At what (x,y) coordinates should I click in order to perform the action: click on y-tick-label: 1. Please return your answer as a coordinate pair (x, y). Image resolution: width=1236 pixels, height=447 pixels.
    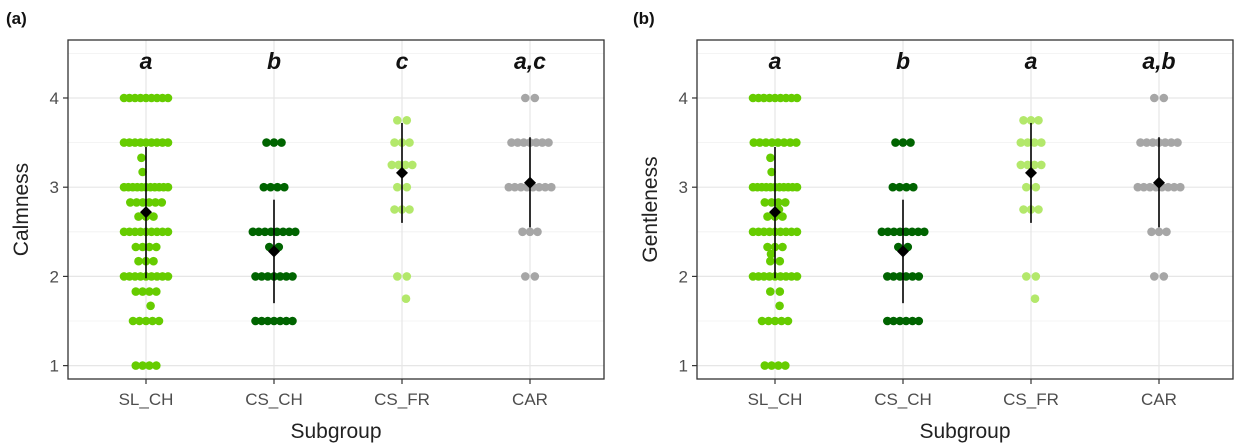
    Looking at the image, I should click on (54, 366).